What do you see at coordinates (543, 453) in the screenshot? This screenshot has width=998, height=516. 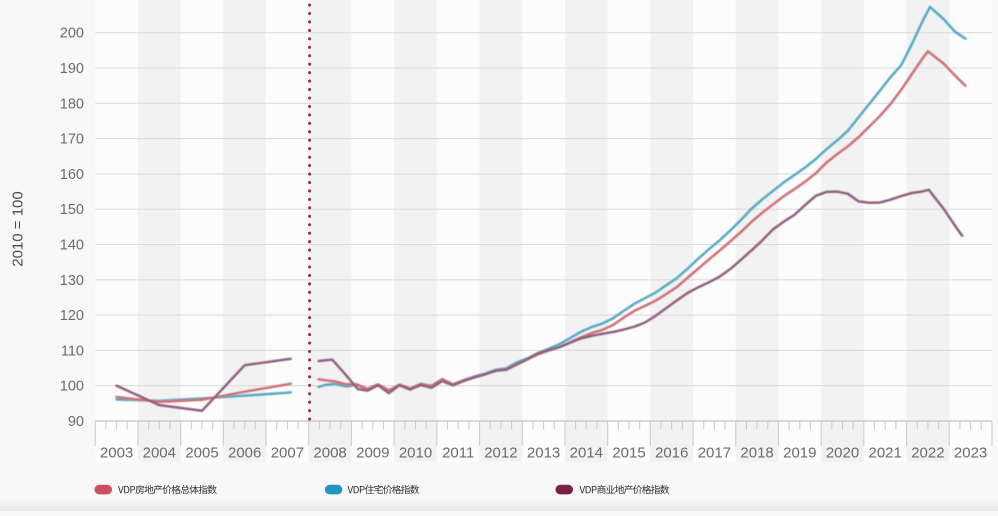 I see `svg-text: 2013` at bounding box center [543, 453].